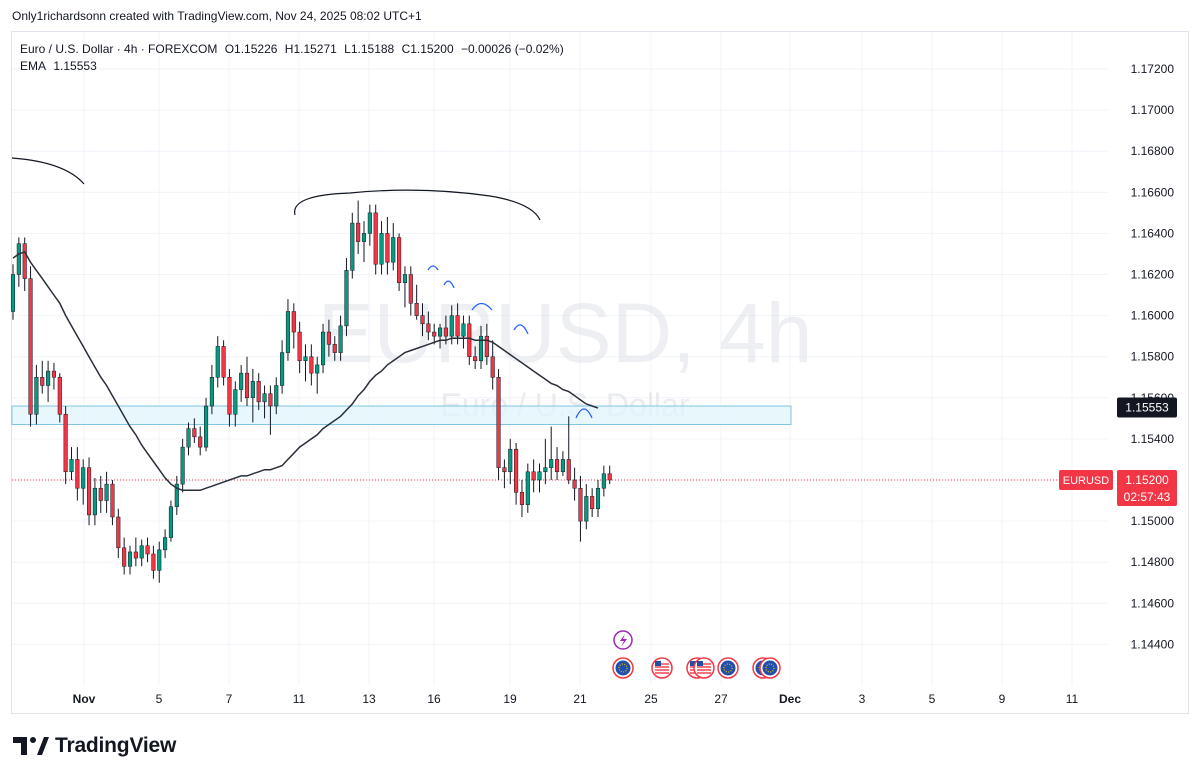 This screenshot has width=1200, height=780. What do you see at coordinates (94, 746) in the screenshot?
I see `brand-logo: TradingView` at bounding box center [94, 746].